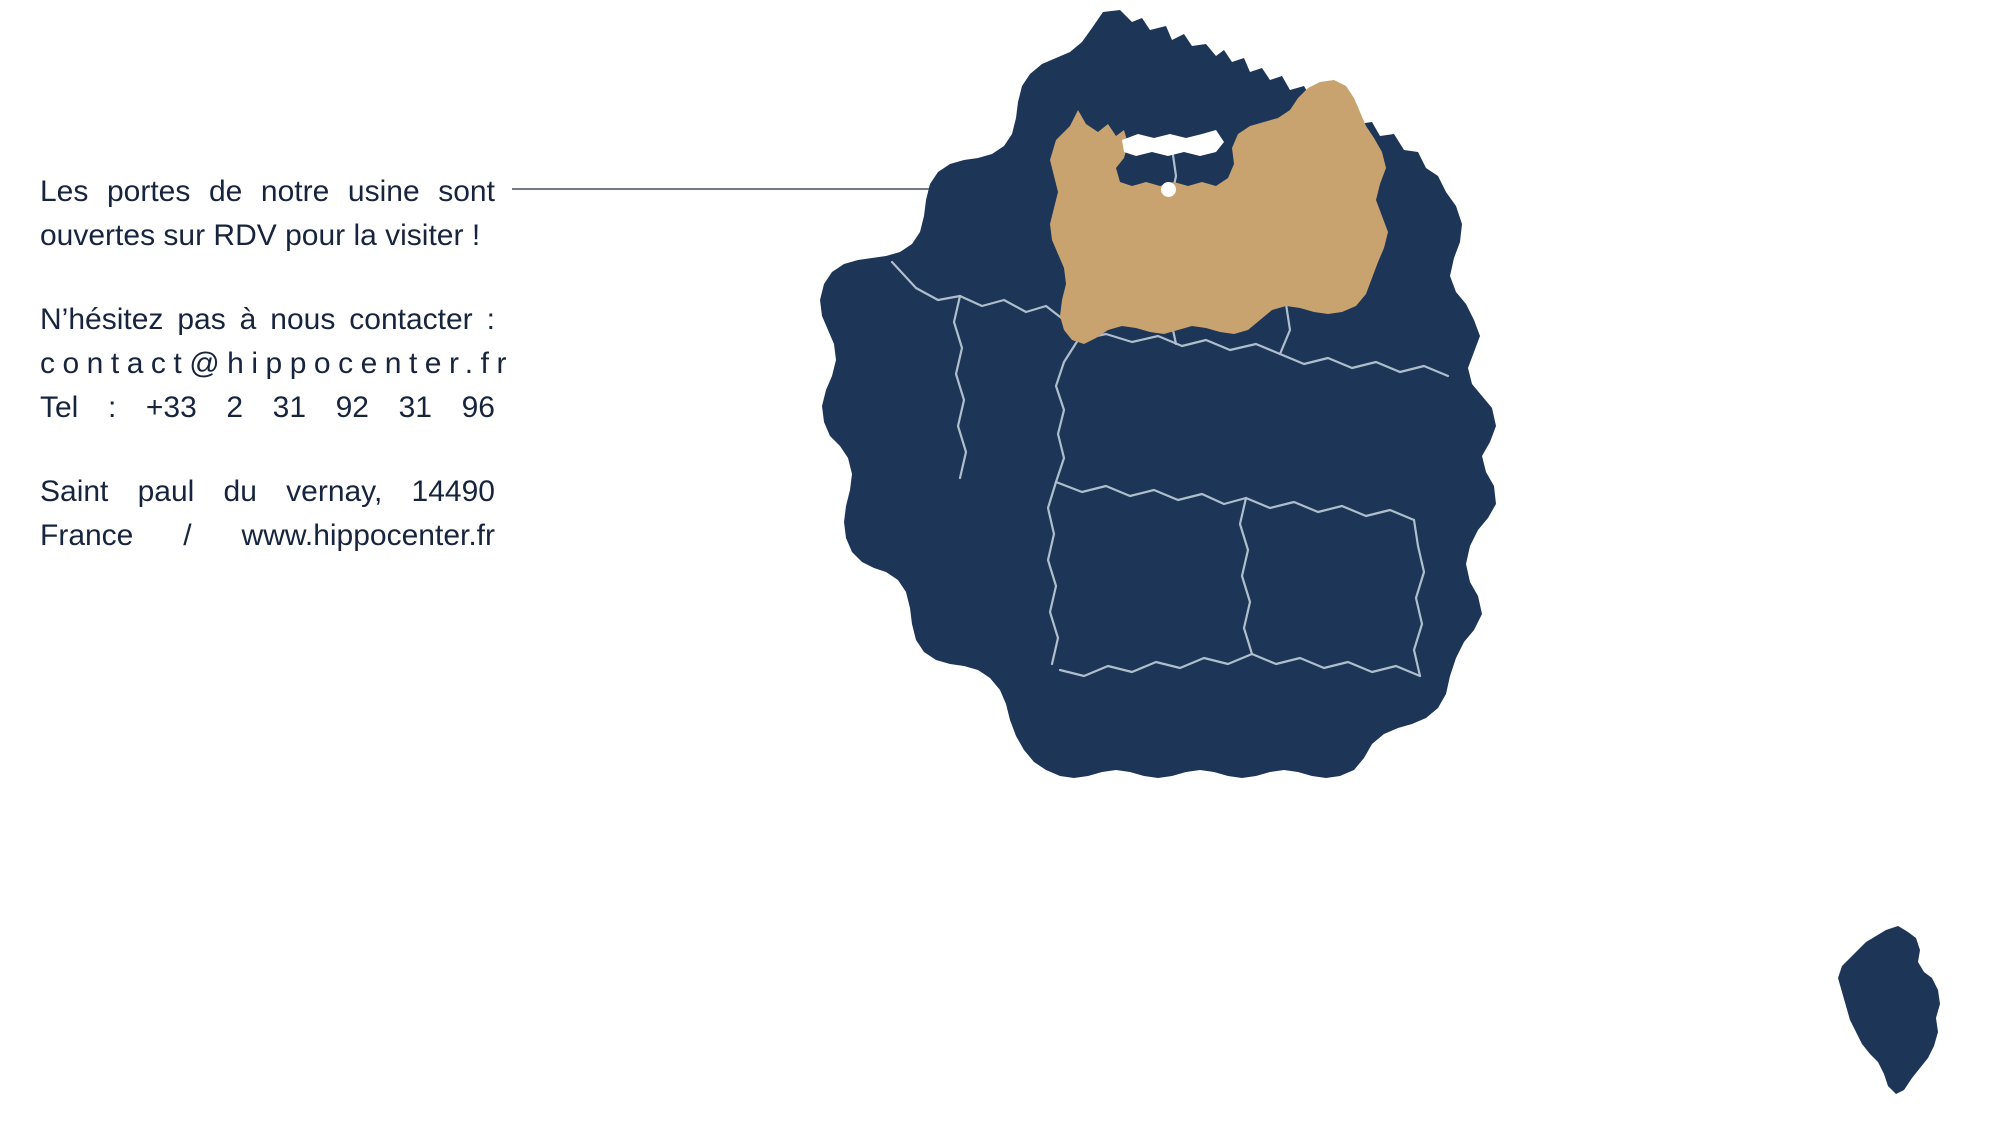 This screenshot has width=2000, height=1124. Describe the element at coordinates (295, 191) in the screenshot. I see `word: notre` at that location.